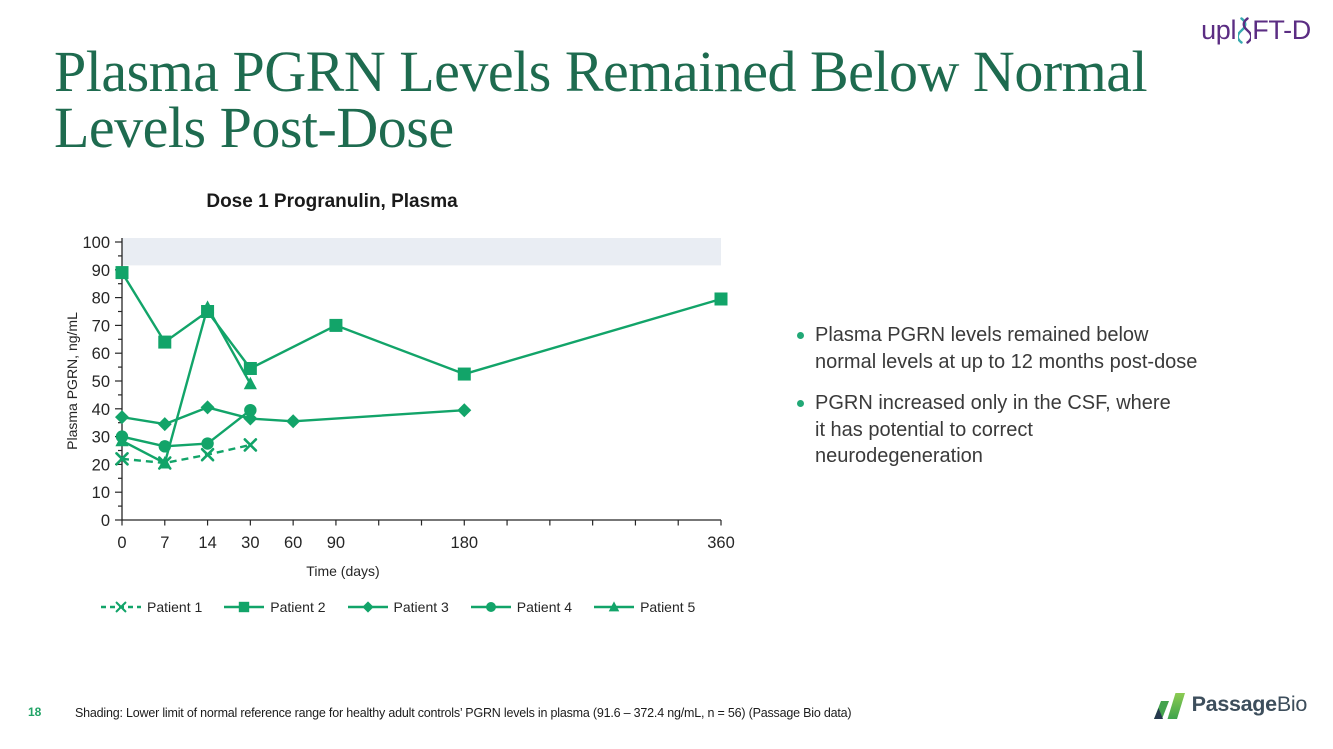  Describe the element at coordinates (72, 381) in the screenshot. I see `y-axis-title: Plasma PGRN, ng/mL` at that location.